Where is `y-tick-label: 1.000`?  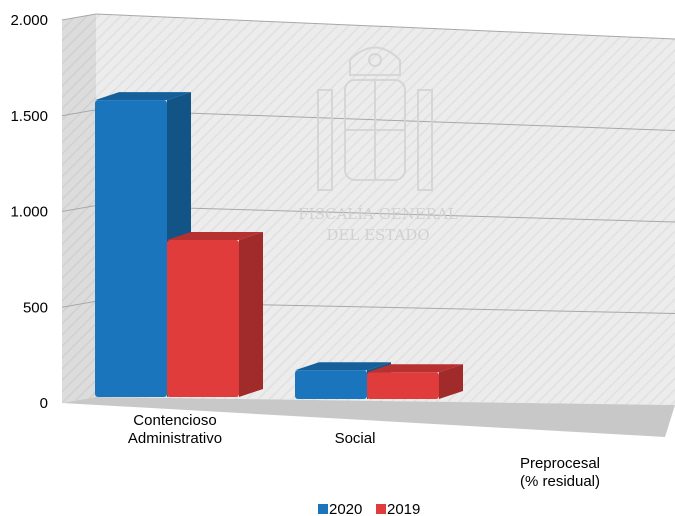
y-tick-label: 1.000 is located at coordinates (29, 212).